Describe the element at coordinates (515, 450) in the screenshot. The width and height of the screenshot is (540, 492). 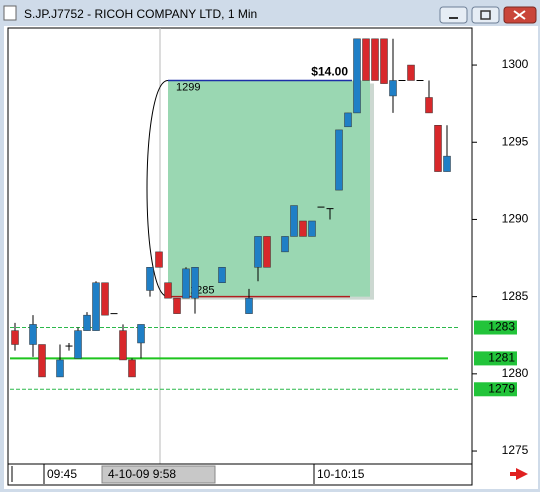
I see `y-tick-label: 1275` at that location.